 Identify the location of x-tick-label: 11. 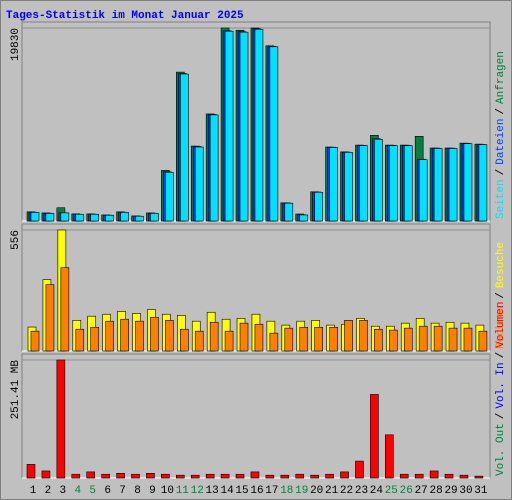
(183, 491).